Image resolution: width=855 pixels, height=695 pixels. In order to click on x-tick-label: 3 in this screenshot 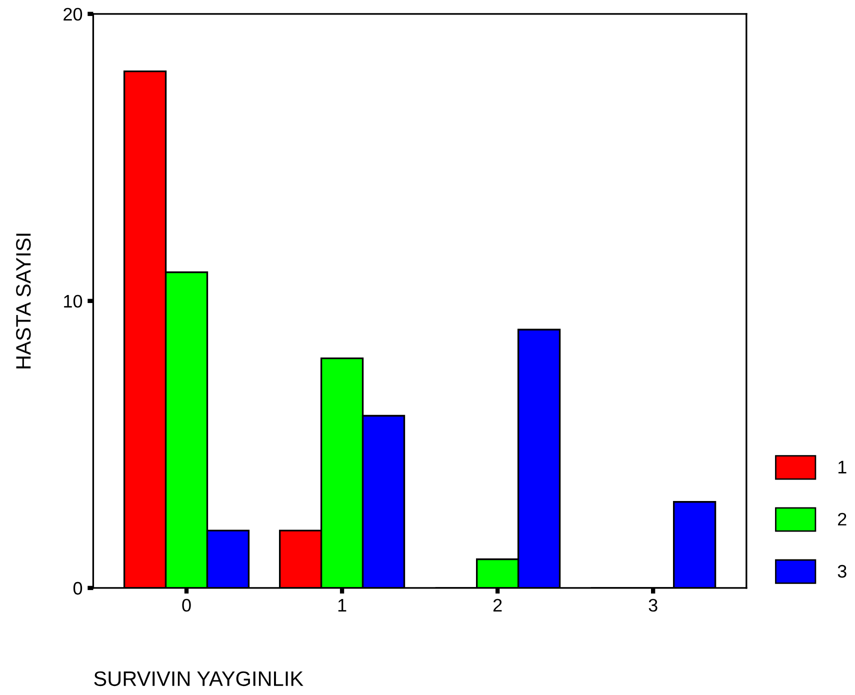, I will do `click(653, 605)`.